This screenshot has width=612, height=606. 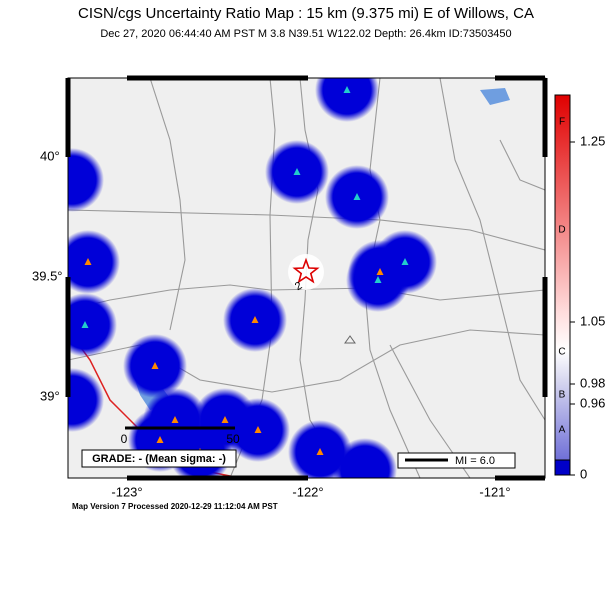 I want to click on epicenter-star, so click(x=306, y=270).